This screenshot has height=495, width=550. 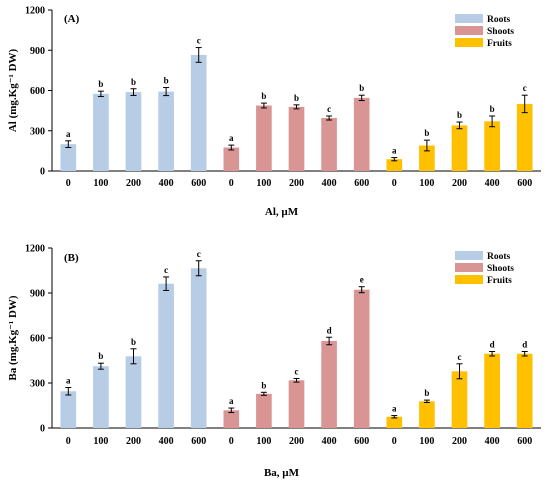 What do you see at coordinates (499, 44) in the screenshot?
I see `legend-label-fruits: Fruits` at bounding box center [499, 44].